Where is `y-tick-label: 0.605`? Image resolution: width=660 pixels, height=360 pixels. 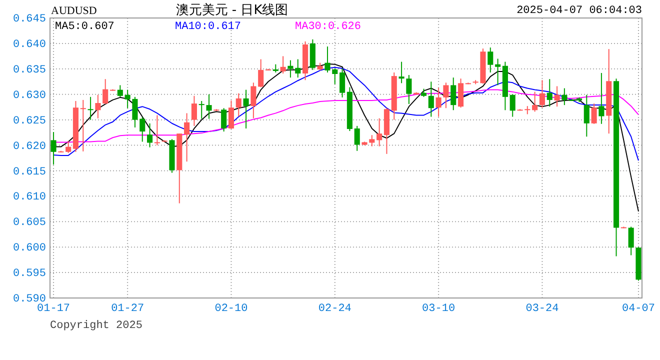
y-tick-label: 0.605 is located at coordinates (29, 223).